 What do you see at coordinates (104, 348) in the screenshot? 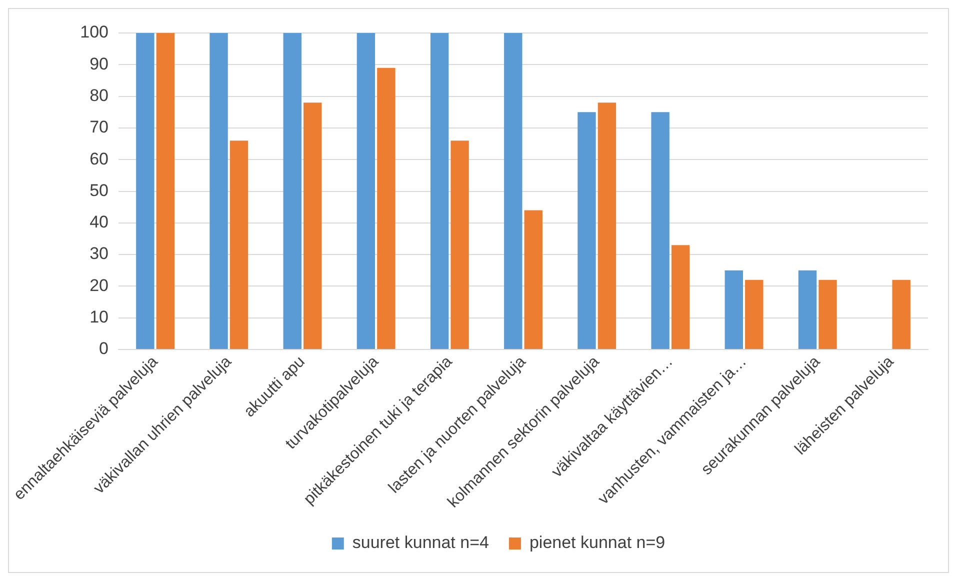
I see `y-tick-label: 0` at bounding box center [104, 348].